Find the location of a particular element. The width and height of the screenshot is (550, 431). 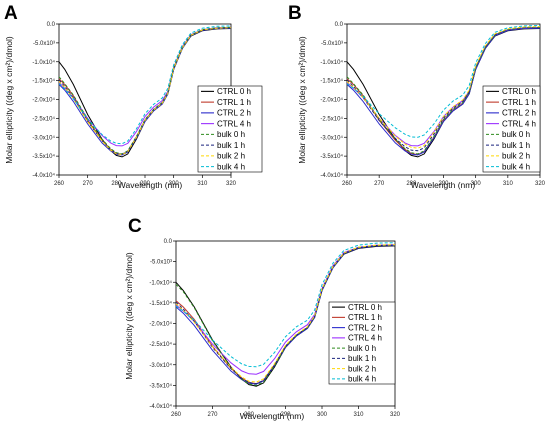

panel-a-y-tick-label: -4.0x10⁴ is located at coordinates (43, 175).